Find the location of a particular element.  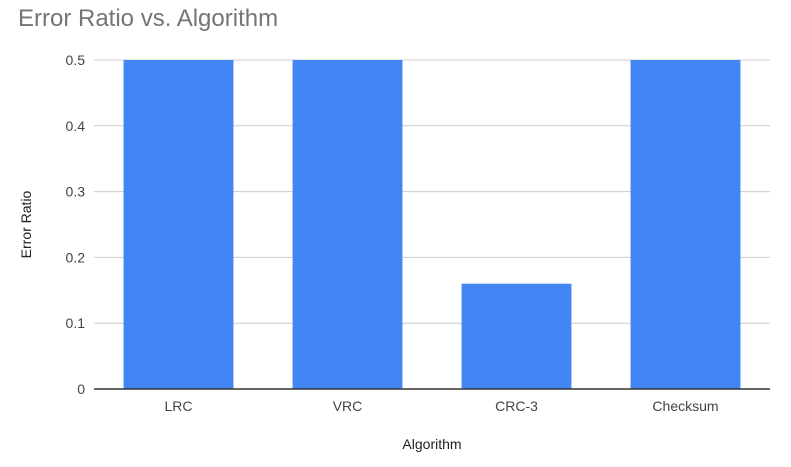

y-tick-label: 0.3 is located at coordinates (76, 192).